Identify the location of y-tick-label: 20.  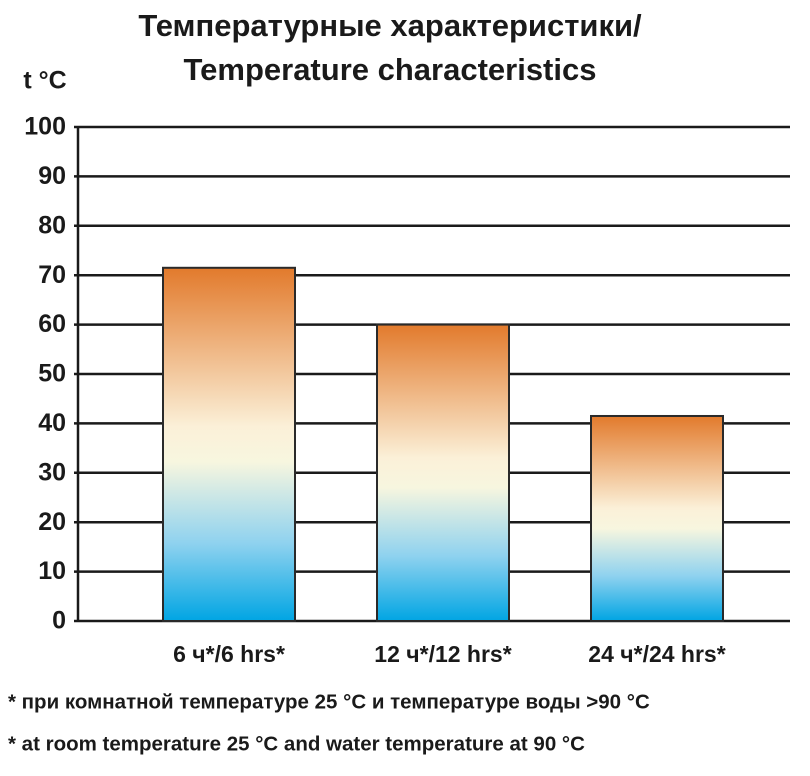
(52, 522).